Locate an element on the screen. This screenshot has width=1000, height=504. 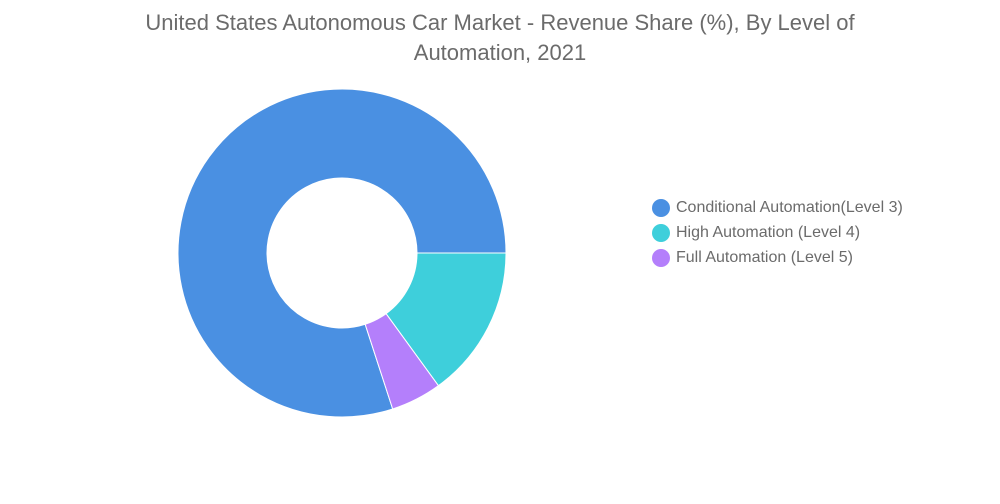
legend-item-level-5: Full Automation (Level 5) is located at coordinates (777, 257).